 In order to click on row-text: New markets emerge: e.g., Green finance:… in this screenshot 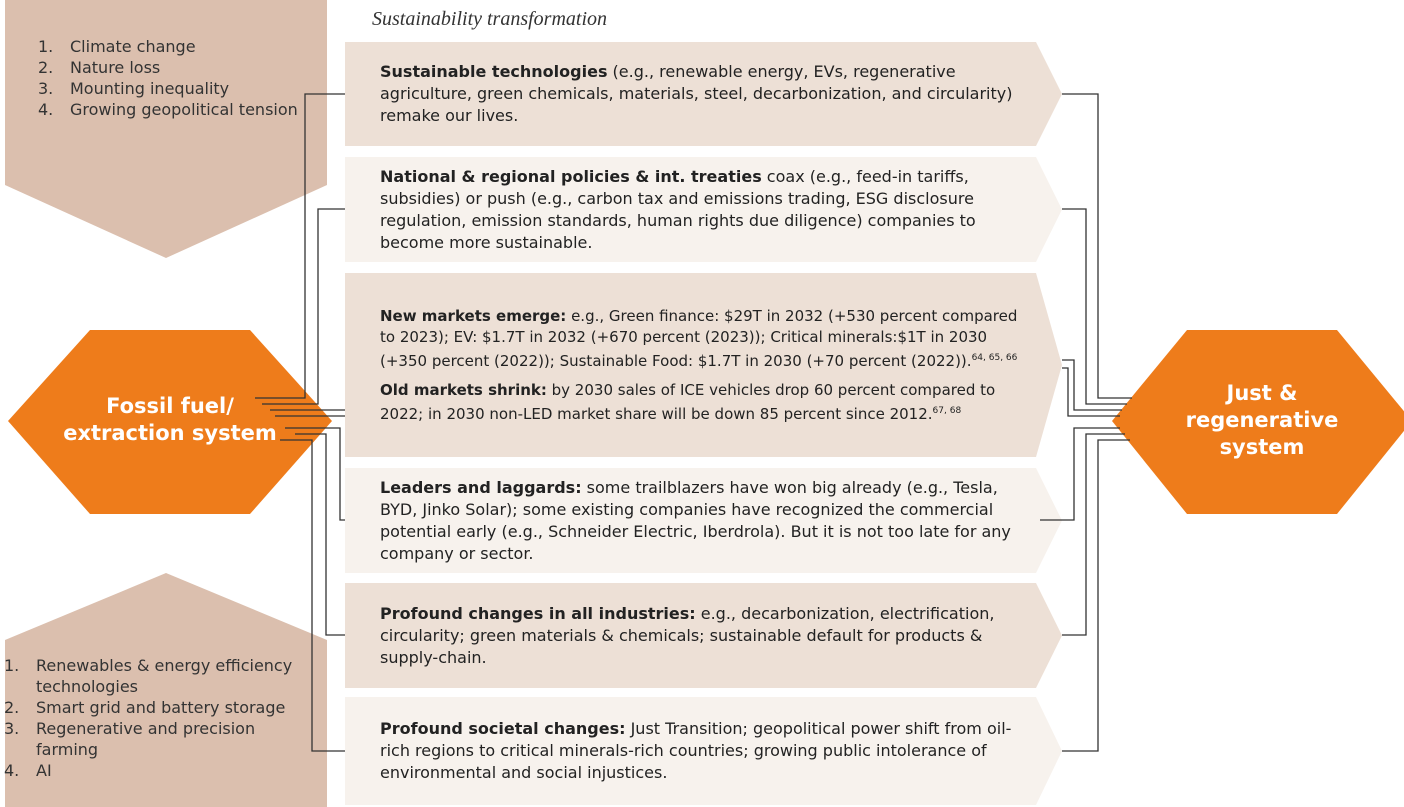, I will do `click(705, 365)`.